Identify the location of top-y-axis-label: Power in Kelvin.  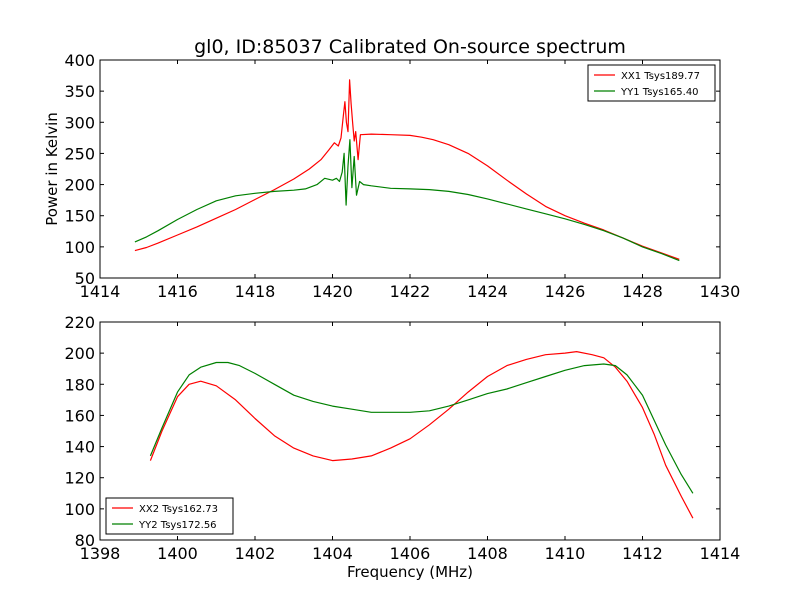
(52, 169).